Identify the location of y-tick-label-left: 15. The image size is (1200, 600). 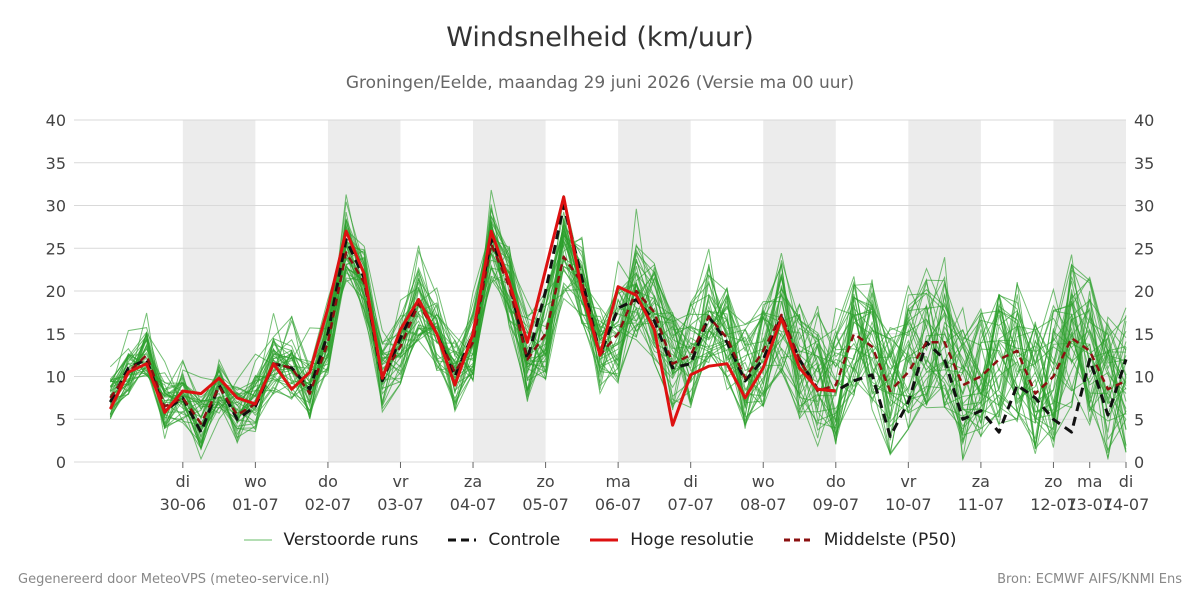
(56, 334).